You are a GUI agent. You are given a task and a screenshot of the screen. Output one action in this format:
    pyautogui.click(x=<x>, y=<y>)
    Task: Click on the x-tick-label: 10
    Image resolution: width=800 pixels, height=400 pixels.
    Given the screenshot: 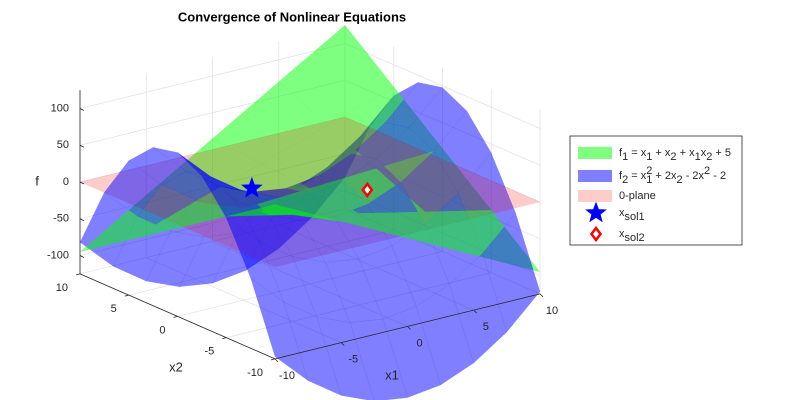 What is the action you would take?
    pyautogui.click(x=552, y=311)
    